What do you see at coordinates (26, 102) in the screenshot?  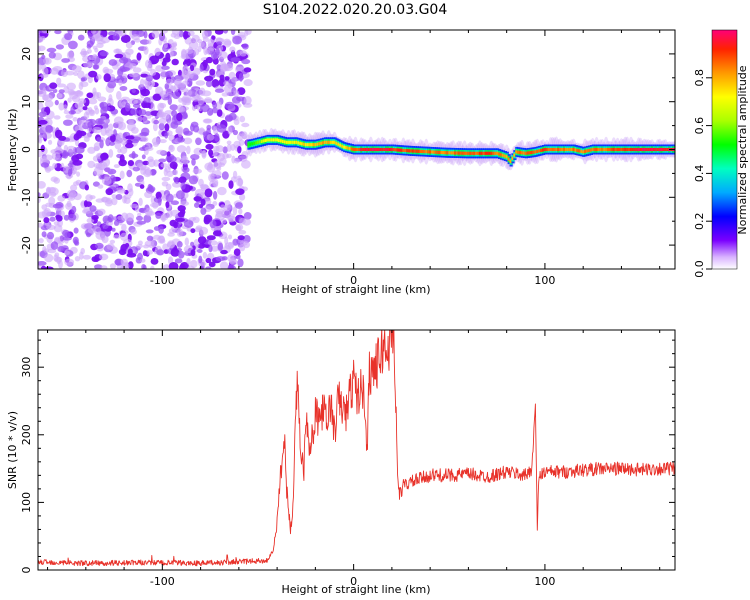 I see `y-tick-label: 10` at bounding box center [26, 102].